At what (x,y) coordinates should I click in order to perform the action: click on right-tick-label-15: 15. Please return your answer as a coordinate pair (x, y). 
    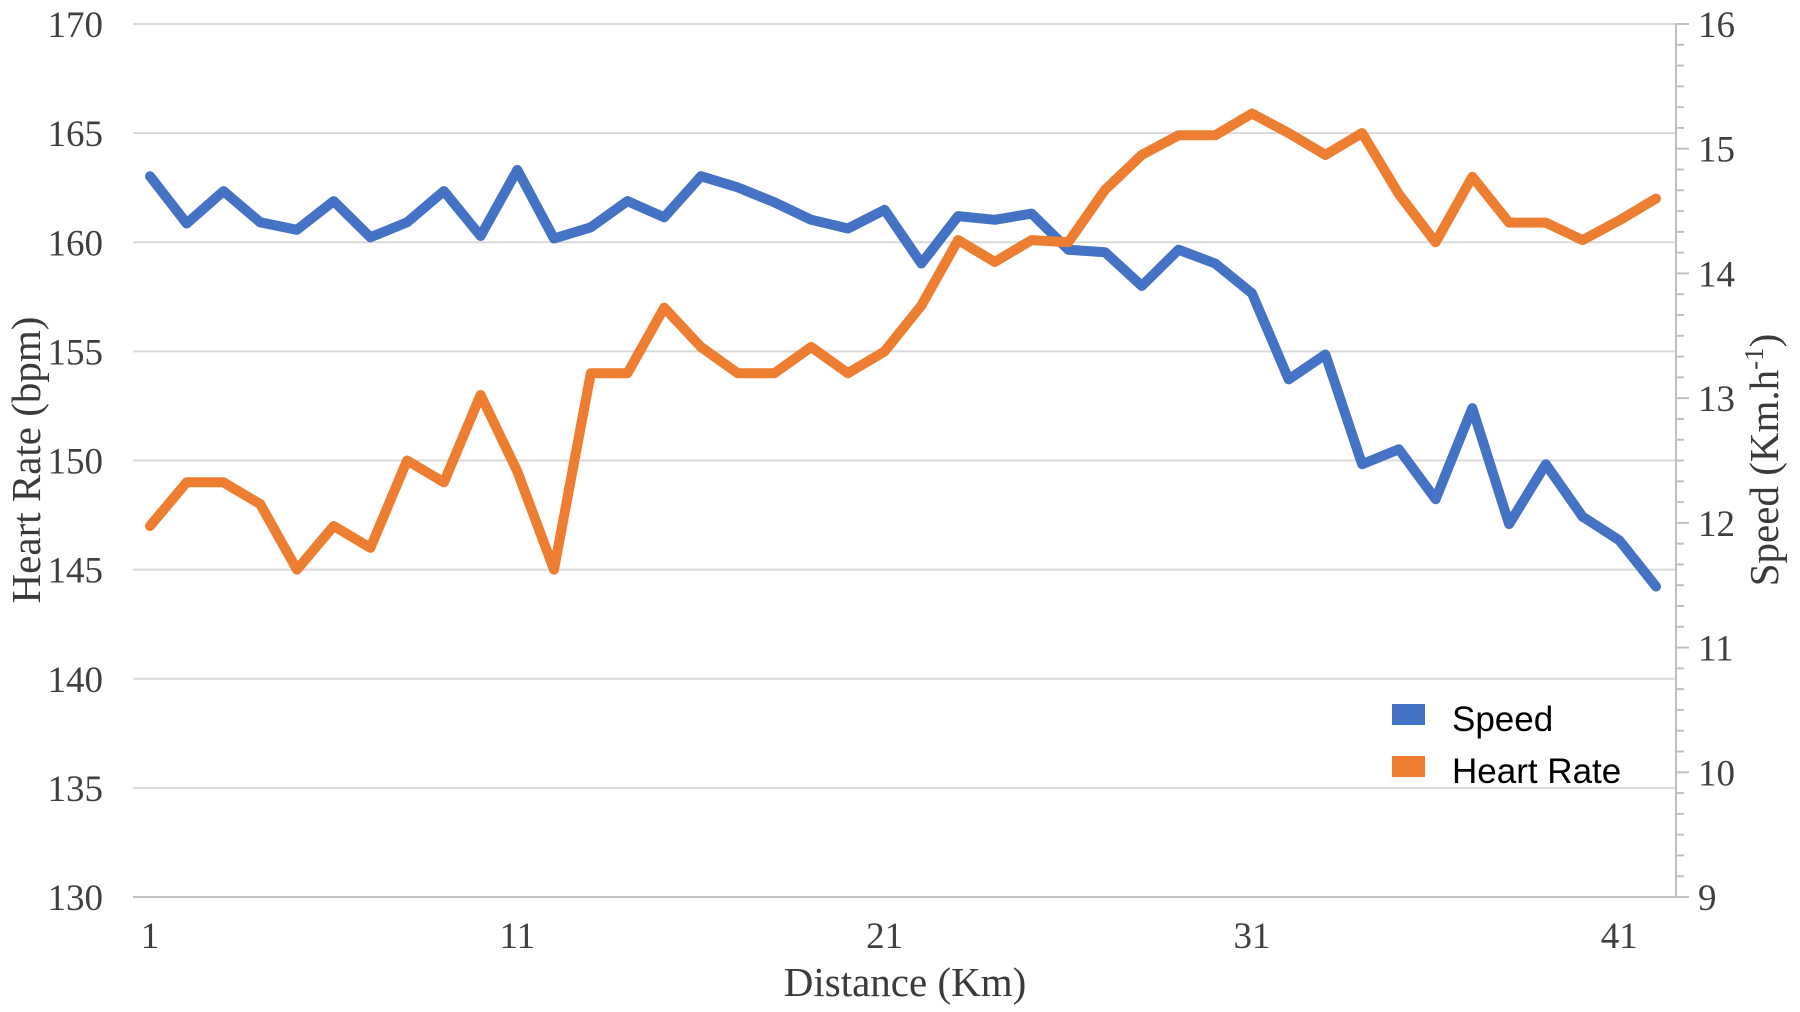
    Looking at the image, I should click on (1716, 150).